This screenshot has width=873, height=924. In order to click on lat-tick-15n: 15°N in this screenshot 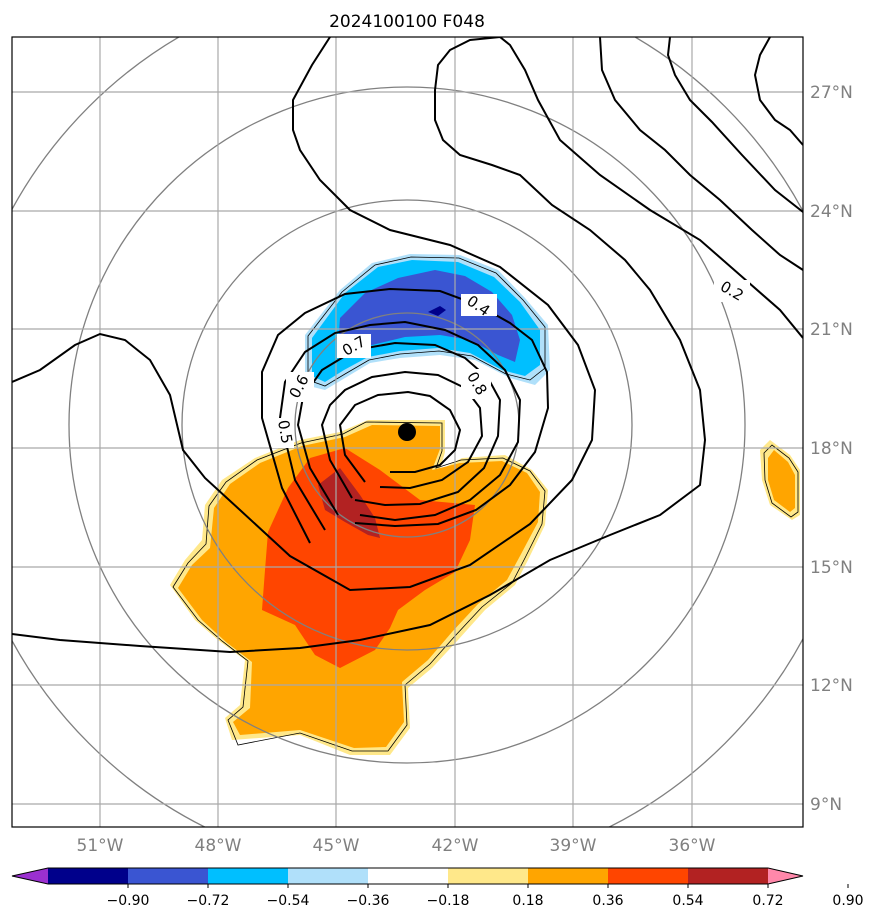, I will do `click(831, 568)`.